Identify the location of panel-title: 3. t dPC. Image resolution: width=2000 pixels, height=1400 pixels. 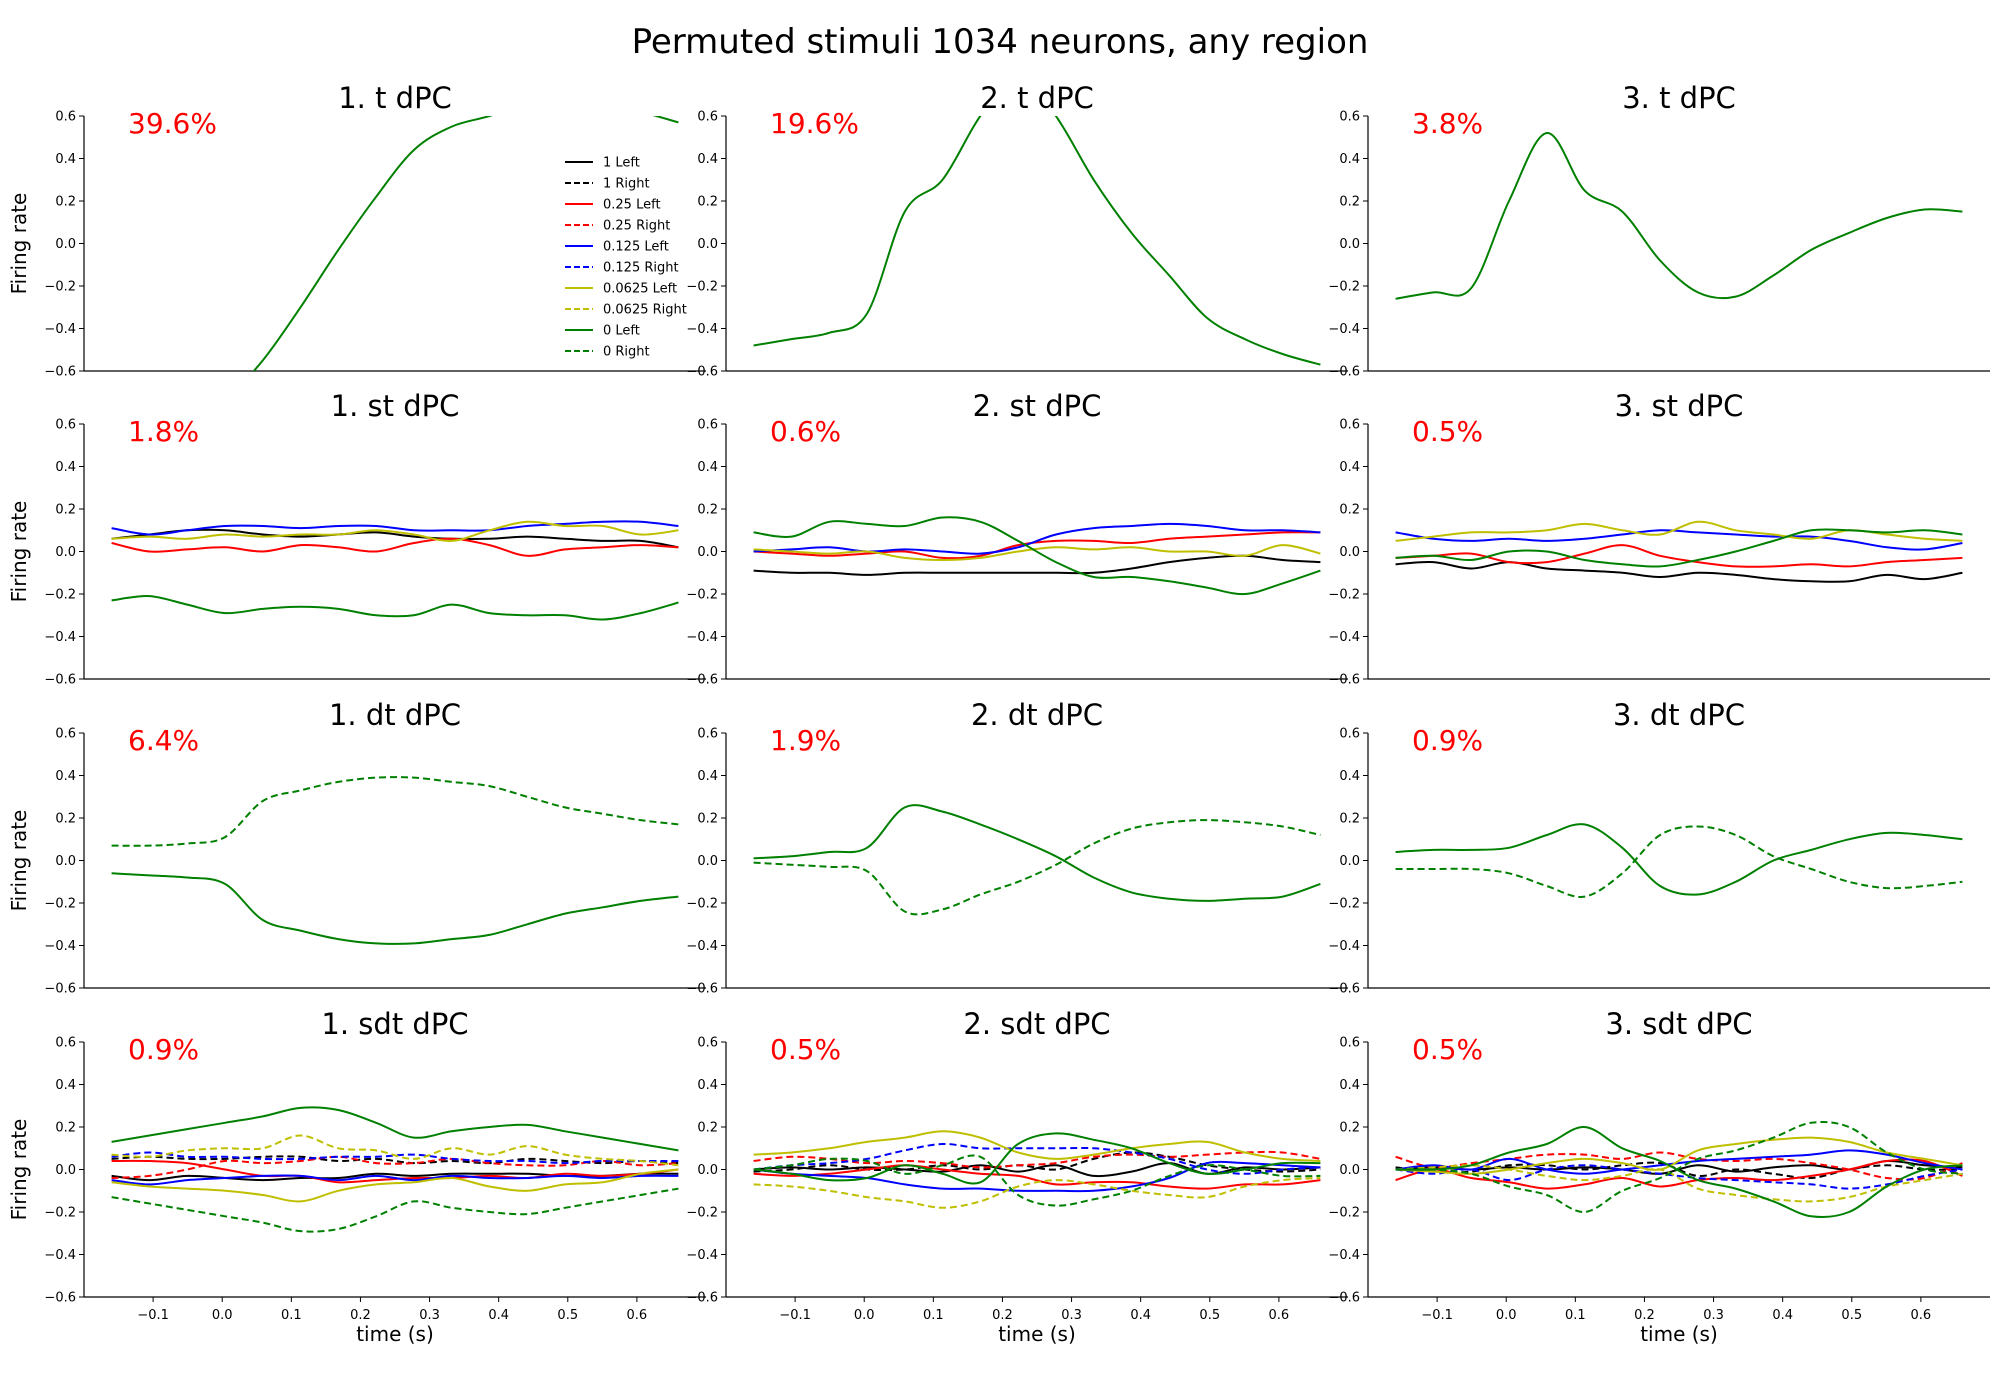
(1679, 98).